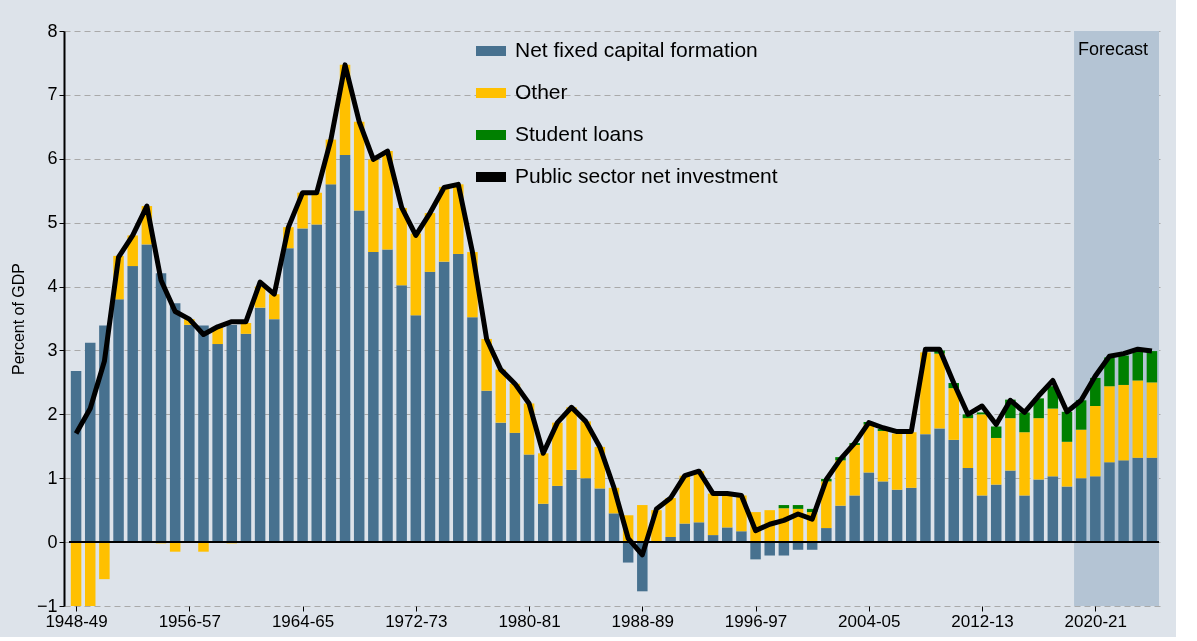 This screenshot has width=1197, height=641. I want to click on y-tick-label: 4, so click(52, 286).